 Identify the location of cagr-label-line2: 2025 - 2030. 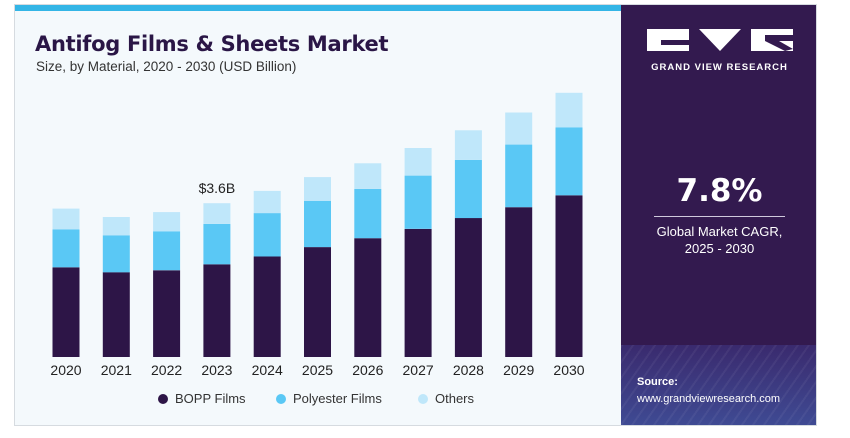
(719, 248).